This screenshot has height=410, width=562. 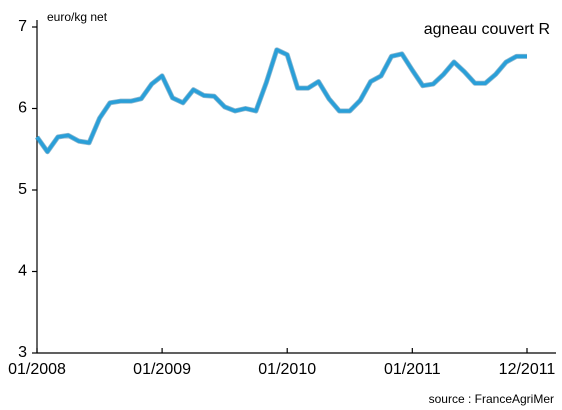 What do you see at coordinates (162, 369) in the screenshot?
I see `x-tick-label: 01/2009` at bounding box center [162, 369].